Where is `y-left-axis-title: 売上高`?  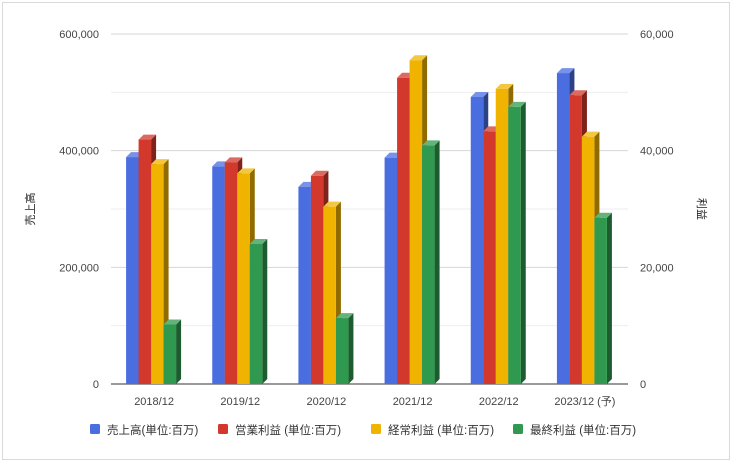 y-left-axis-title: 売上高 is located at coordinates (30, 209).